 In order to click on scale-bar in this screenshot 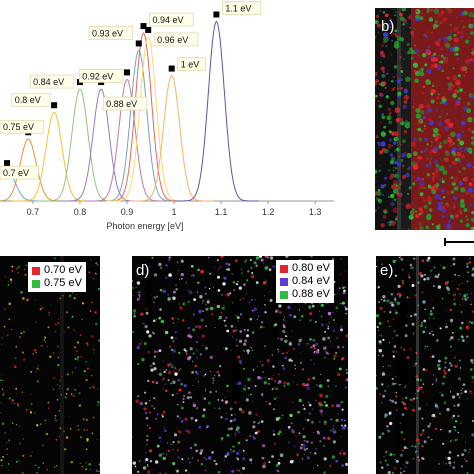, I will do `click(459, 242)`.